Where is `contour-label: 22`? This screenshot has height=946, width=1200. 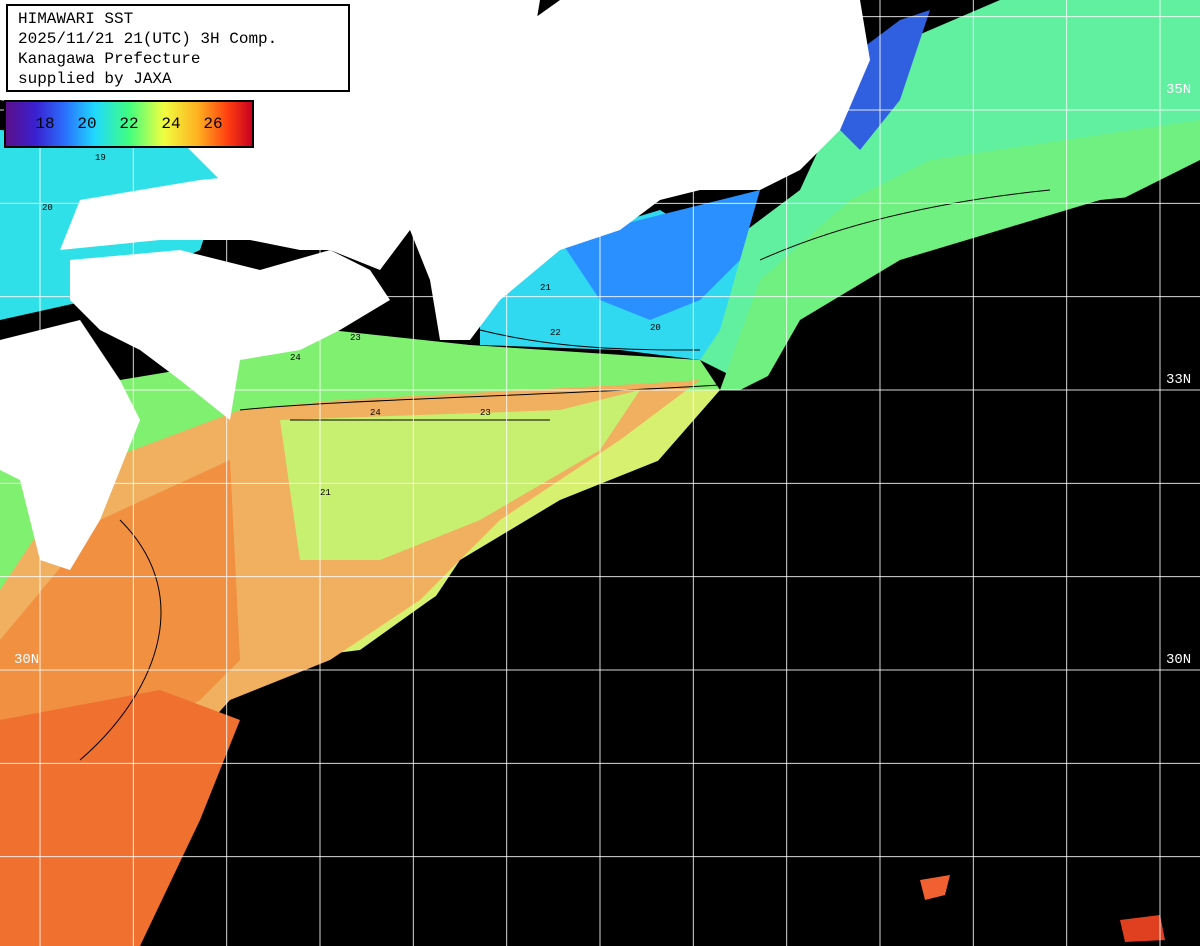 contour-label: 22 is located at coordinates (555, 333).